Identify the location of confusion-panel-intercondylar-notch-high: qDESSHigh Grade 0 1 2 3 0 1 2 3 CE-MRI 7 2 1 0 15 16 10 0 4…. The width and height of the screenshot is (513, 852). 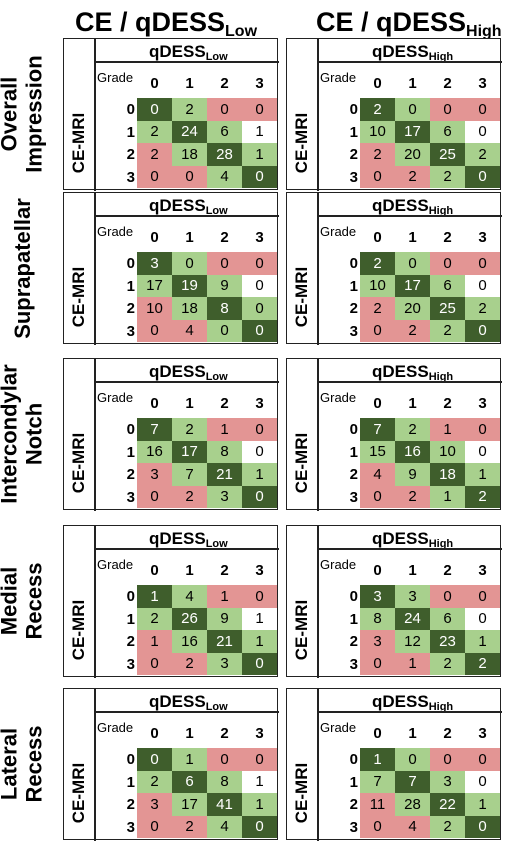
(394, 434).